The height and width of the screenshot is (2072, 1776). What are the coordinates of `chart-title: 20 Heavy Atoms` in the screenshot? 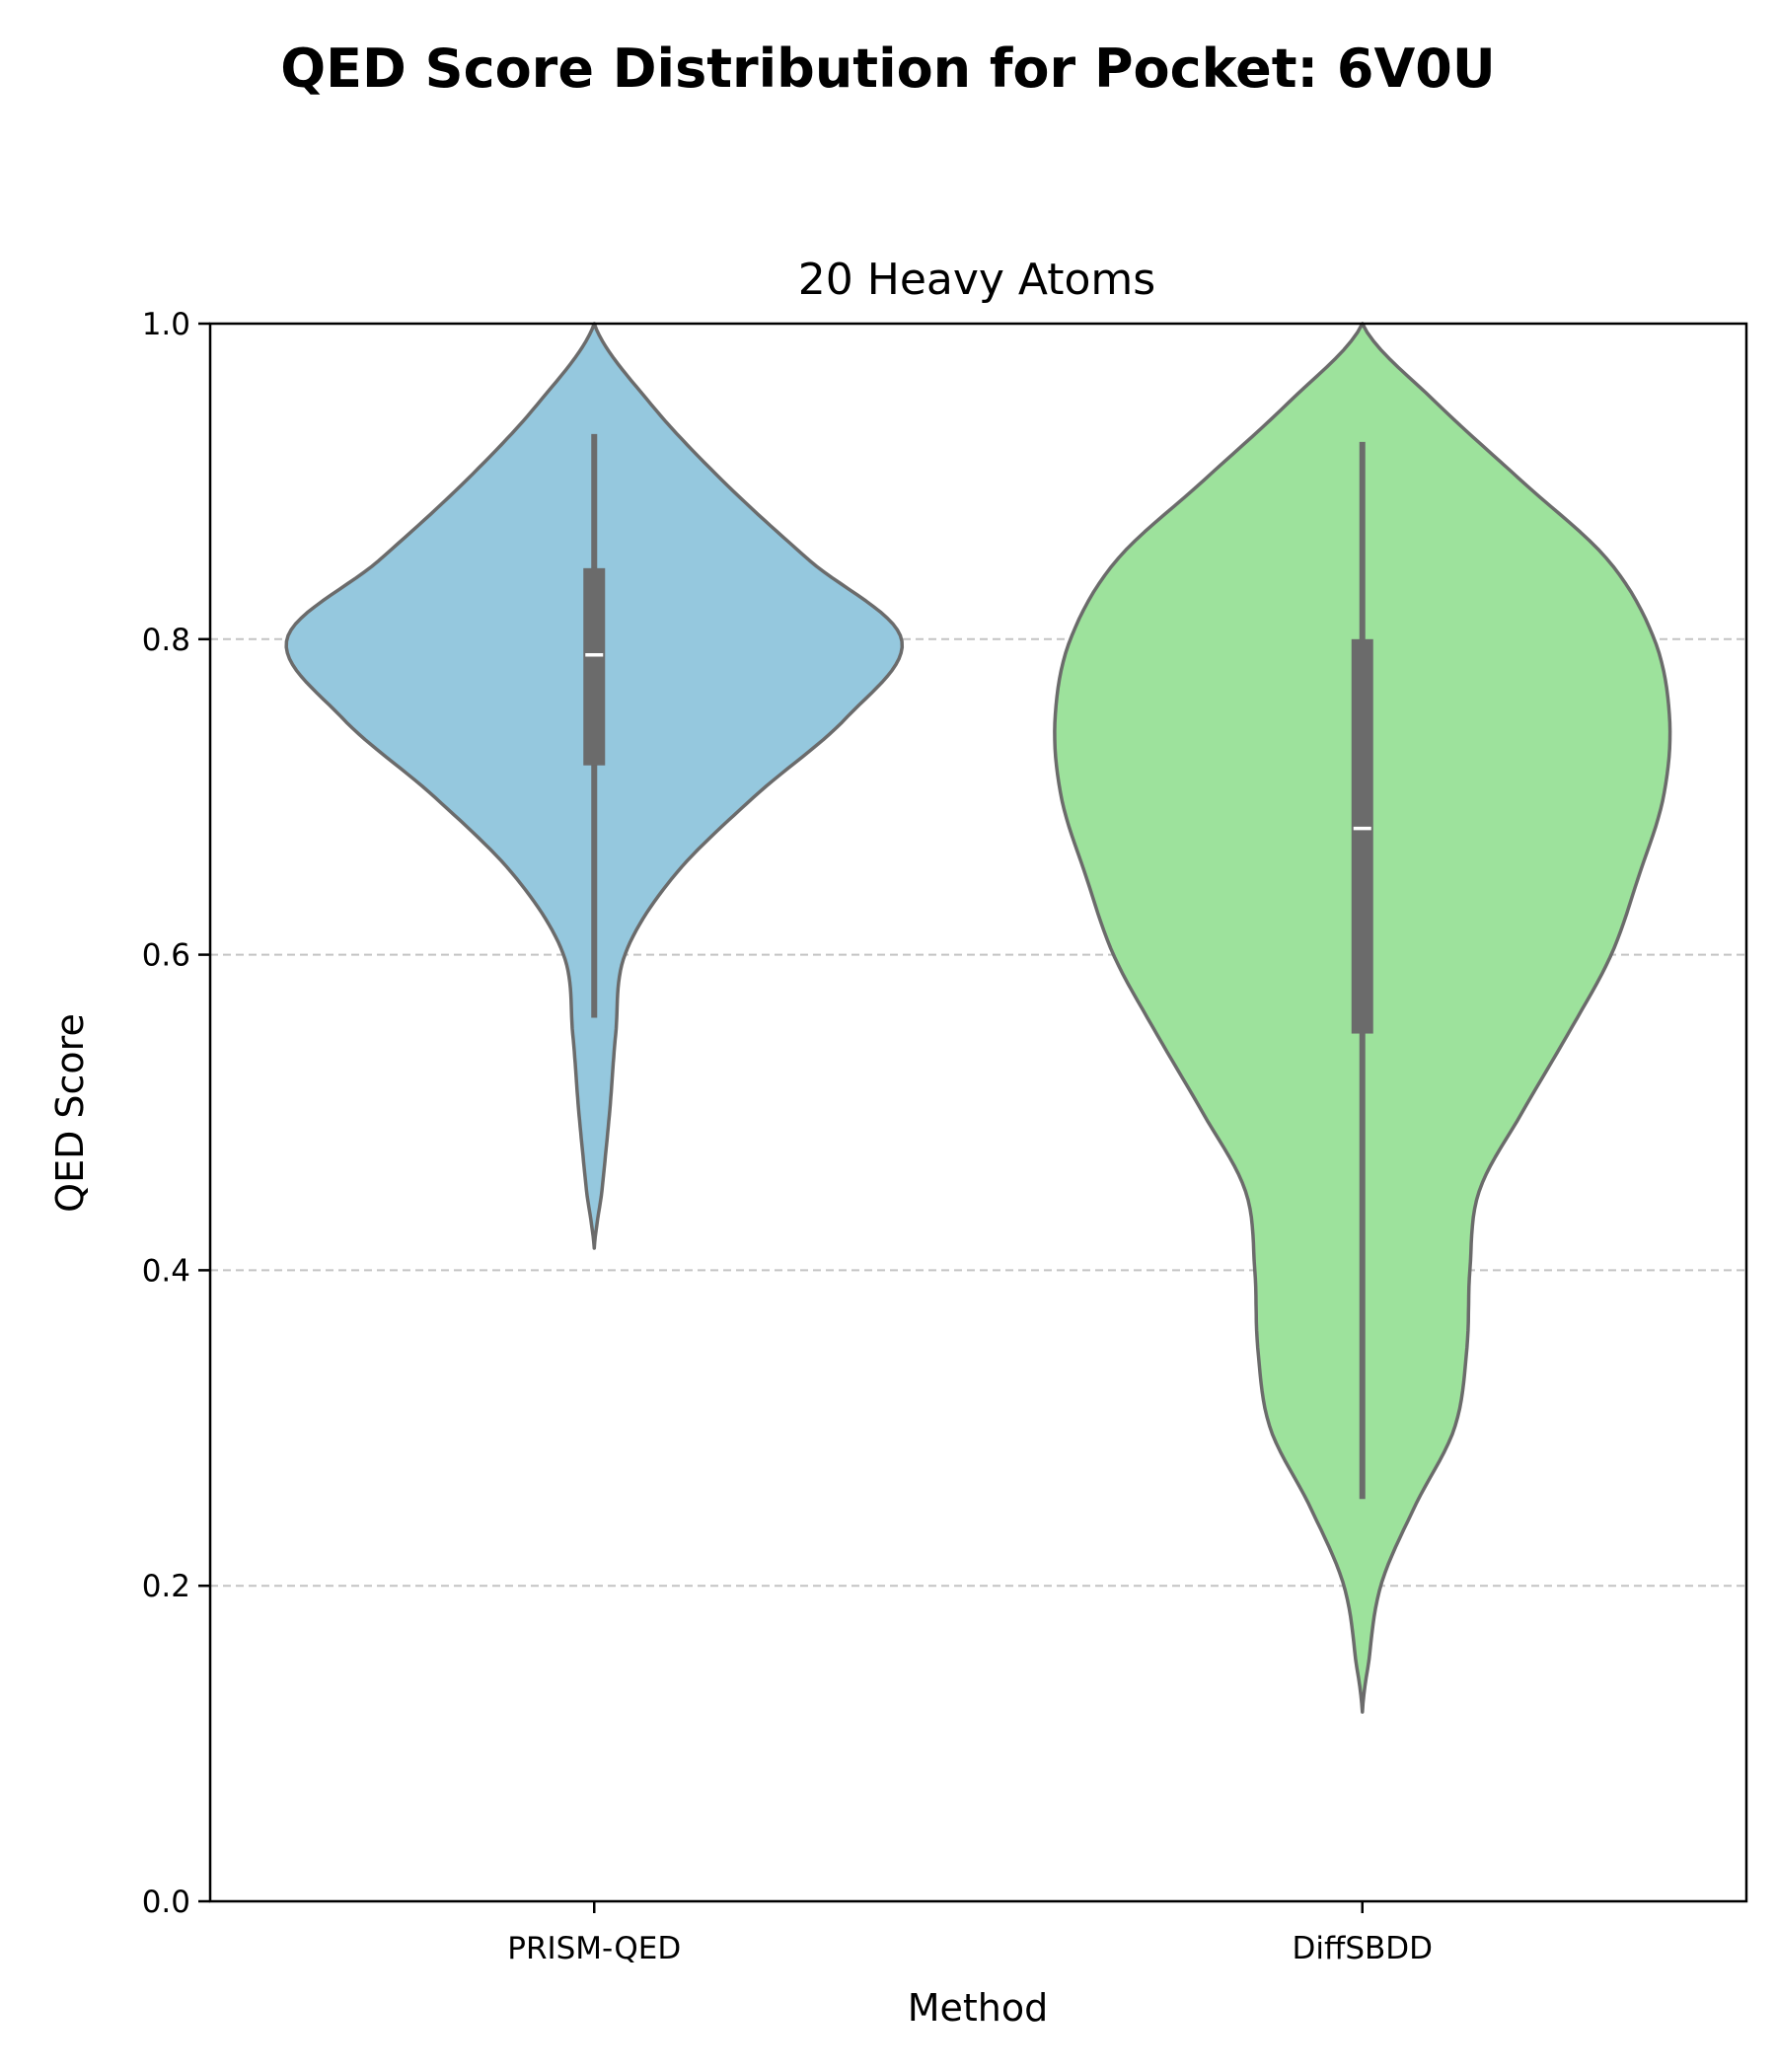 It's located at (977, 280).